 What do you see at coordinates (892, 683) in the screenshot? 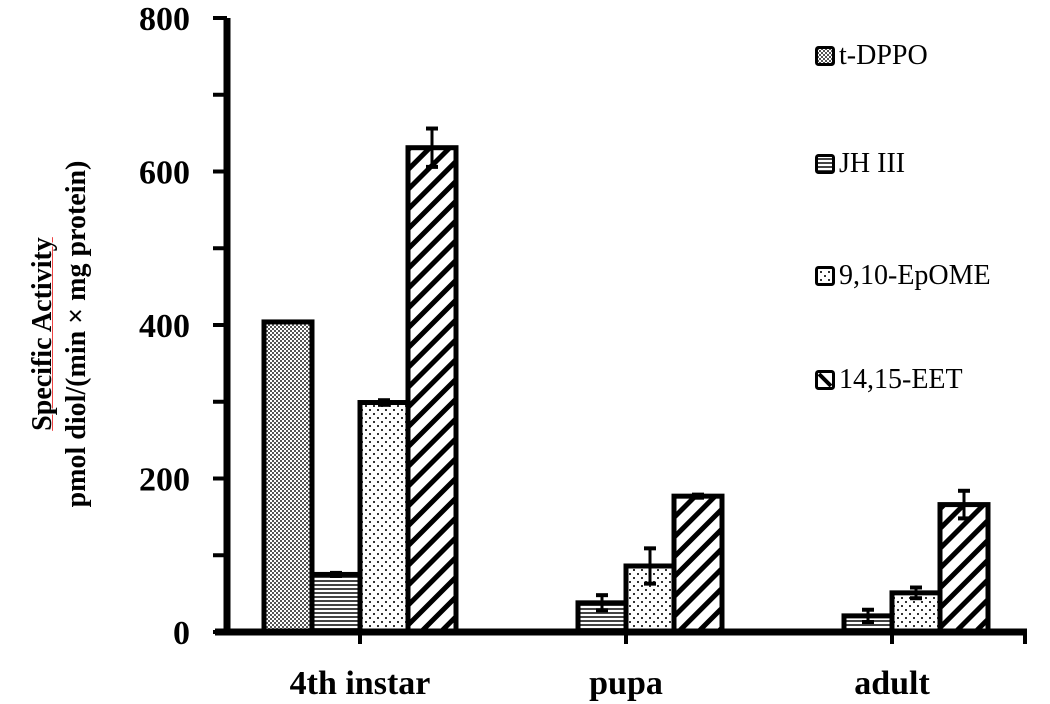
I see `x-tick-label: adult` at bounding box center [892, 683].